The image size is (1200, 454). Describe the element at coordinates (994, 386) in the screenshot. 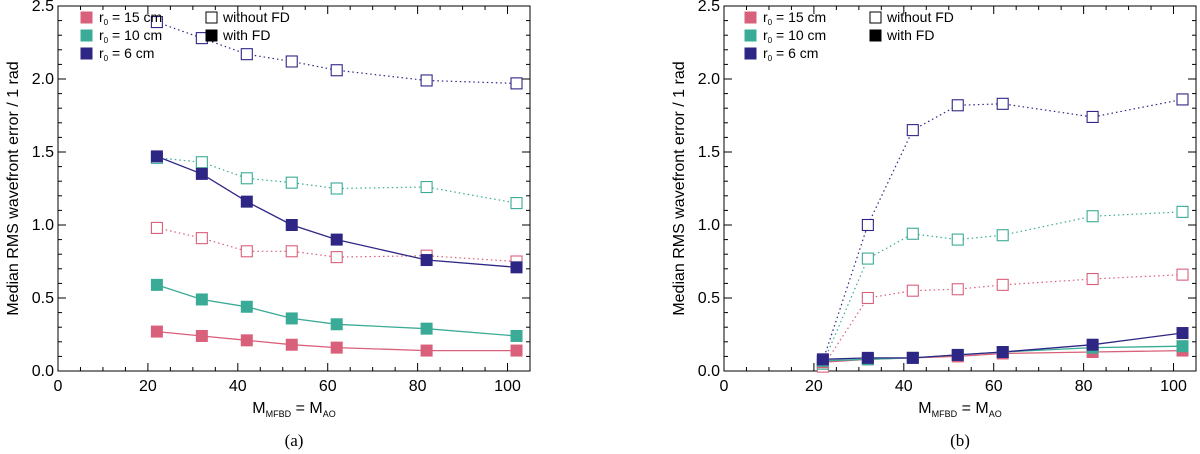

I see `x-tick-label: 60` at that location.